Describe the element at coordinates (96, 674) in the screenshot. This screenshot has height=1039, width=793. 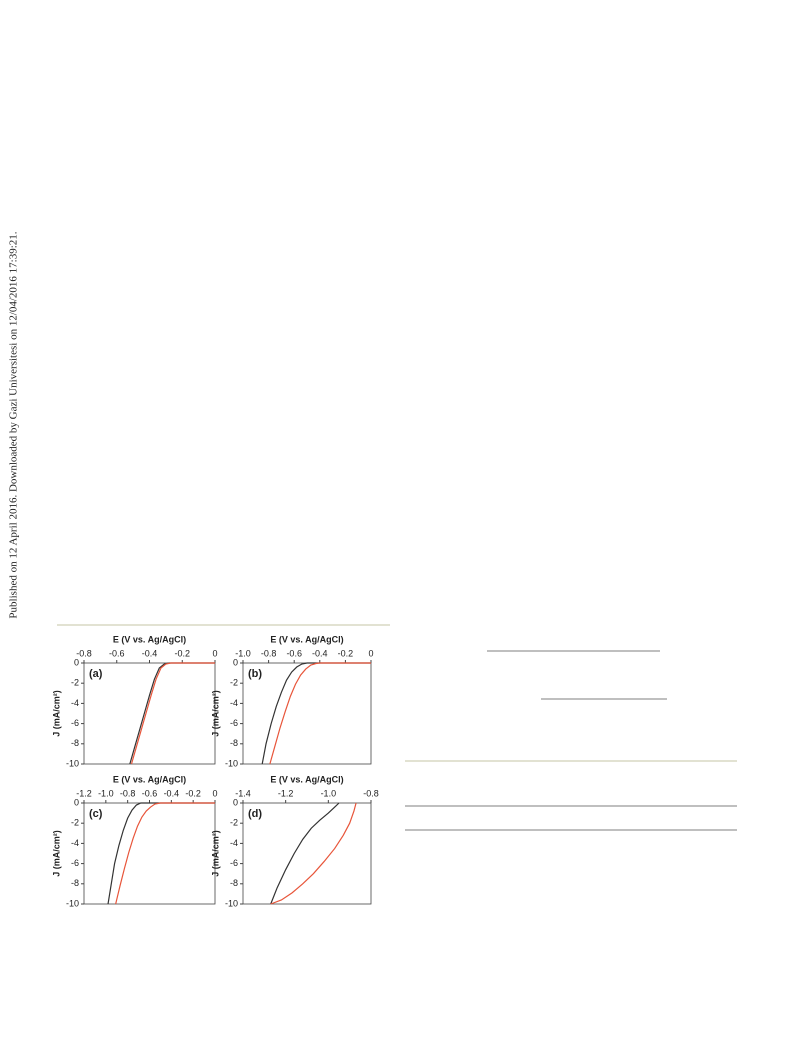
I see `panel-label: (a)` at that location.